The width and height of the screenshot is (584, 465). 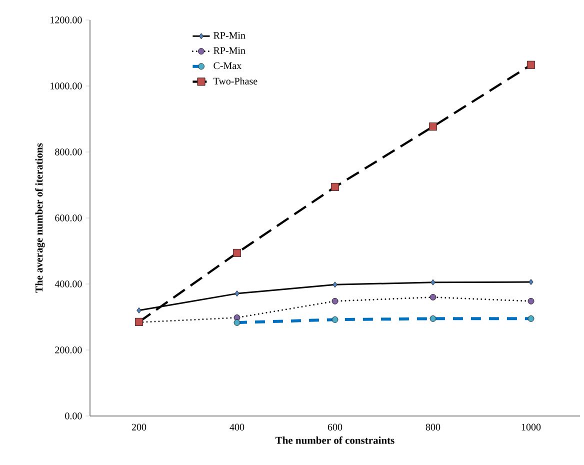 What do you see at coordinates (235, 81) in the screenshot?
I see `legend-label: Two-Phase` at bounding box center [235, 81].